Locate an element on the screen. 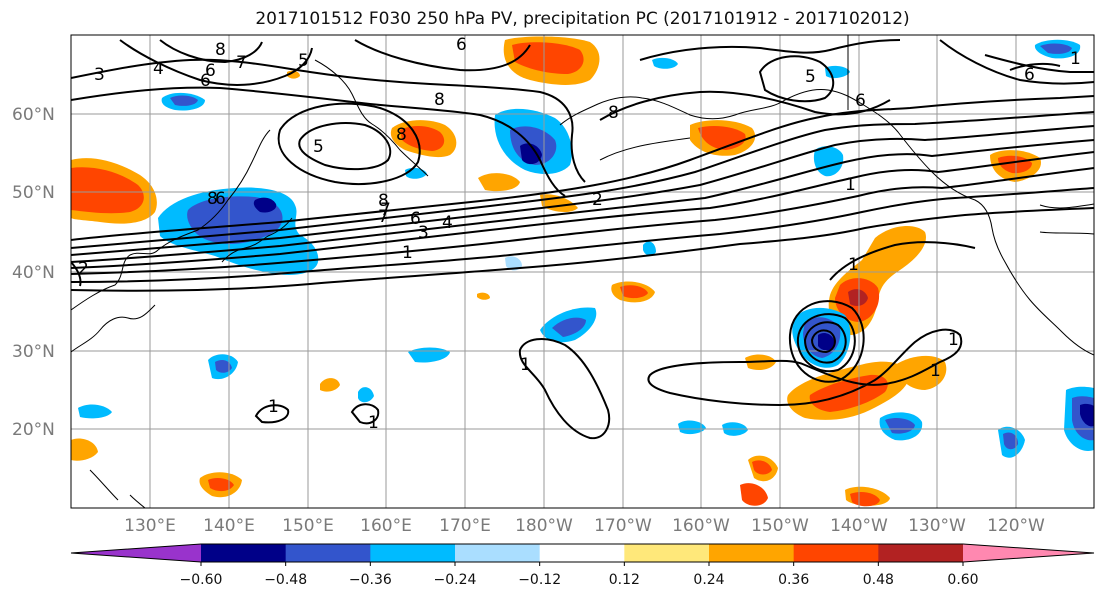 Image resolution: width=1105 pixels, height=601 pixels. lon-label: 170°E is located at coordinates (465, 526).